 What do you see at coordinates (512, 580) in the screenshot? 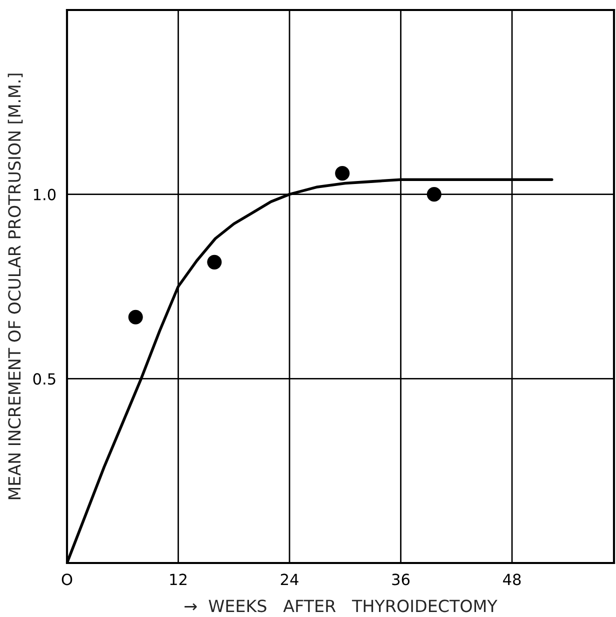
I see `x-tick-label: 48` at bounding box center [512, 580].